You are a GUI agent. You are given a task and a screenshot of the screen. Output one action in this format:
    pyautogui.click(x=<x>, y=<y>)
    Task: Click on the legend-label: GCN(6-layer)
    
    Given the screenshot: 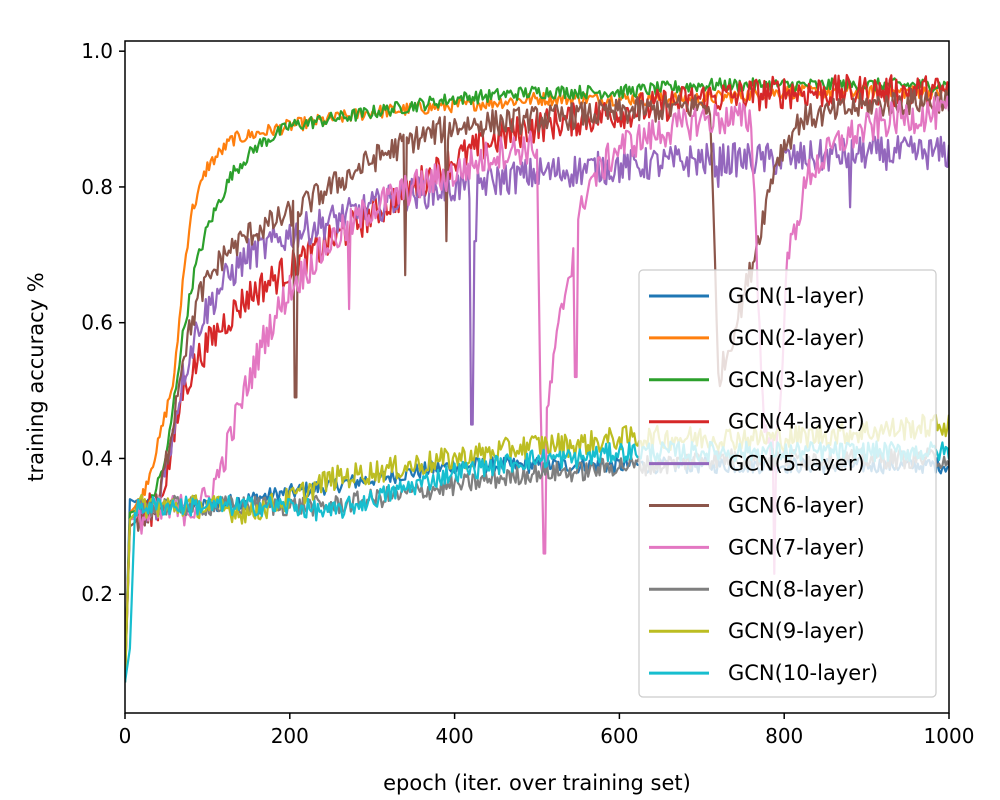 What is the action you would take?
    pyautogui.click(x=796, y=506)
    